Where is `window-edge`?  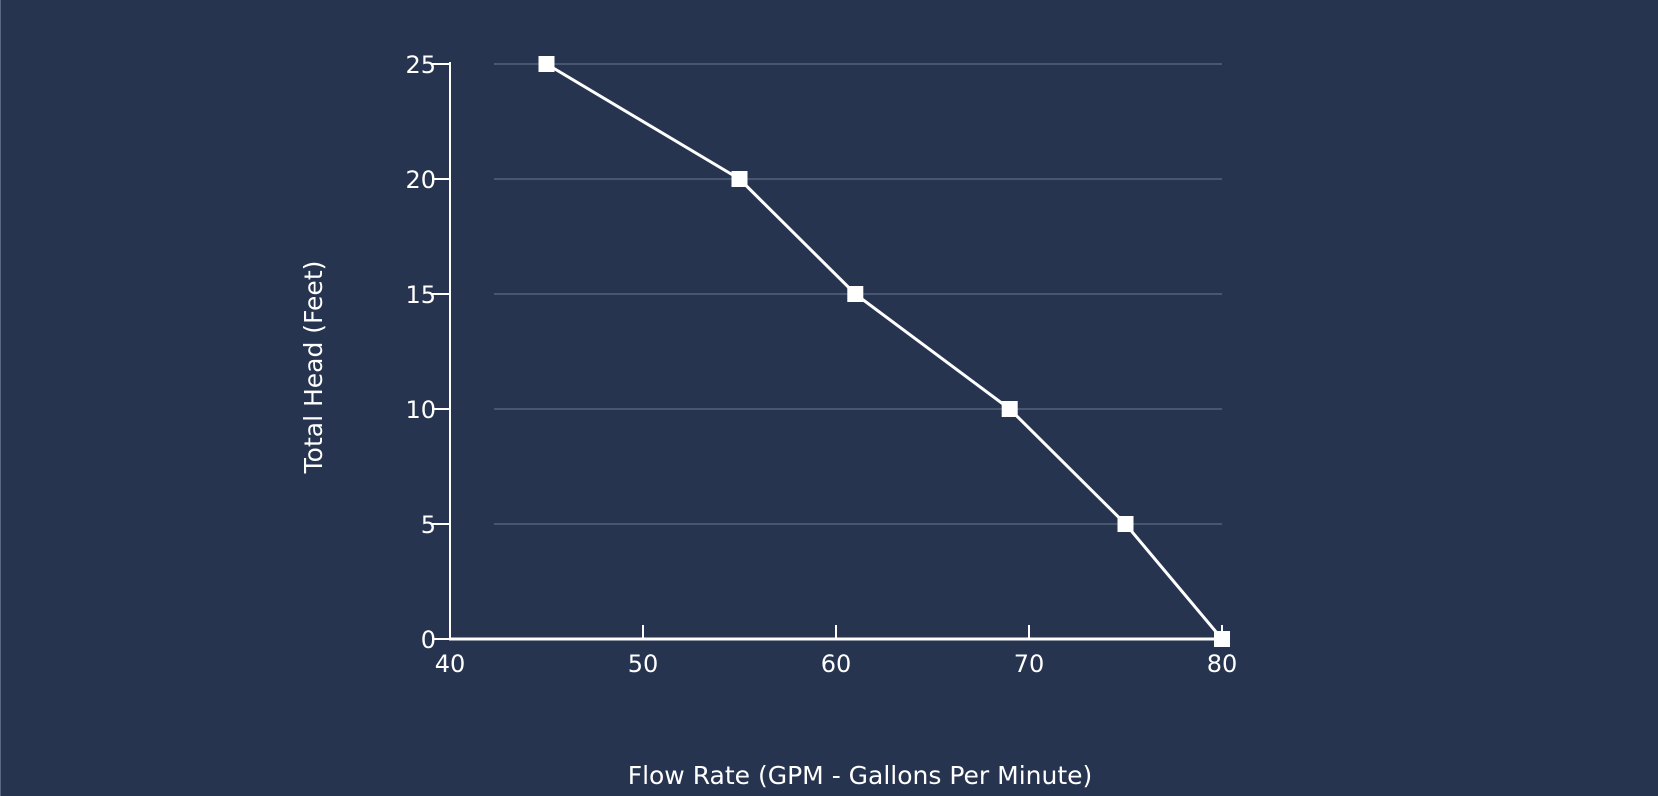
window-edge is located at coordinates (0, 398).